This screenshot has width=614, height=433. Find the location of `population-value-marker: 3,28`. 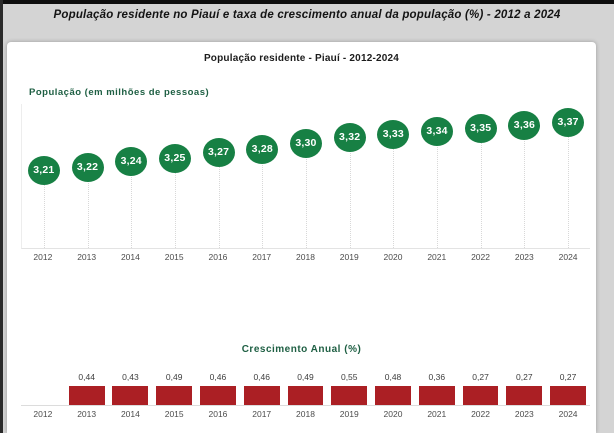

population-value-marker: 3,28 is located at coordinates (262, 149).